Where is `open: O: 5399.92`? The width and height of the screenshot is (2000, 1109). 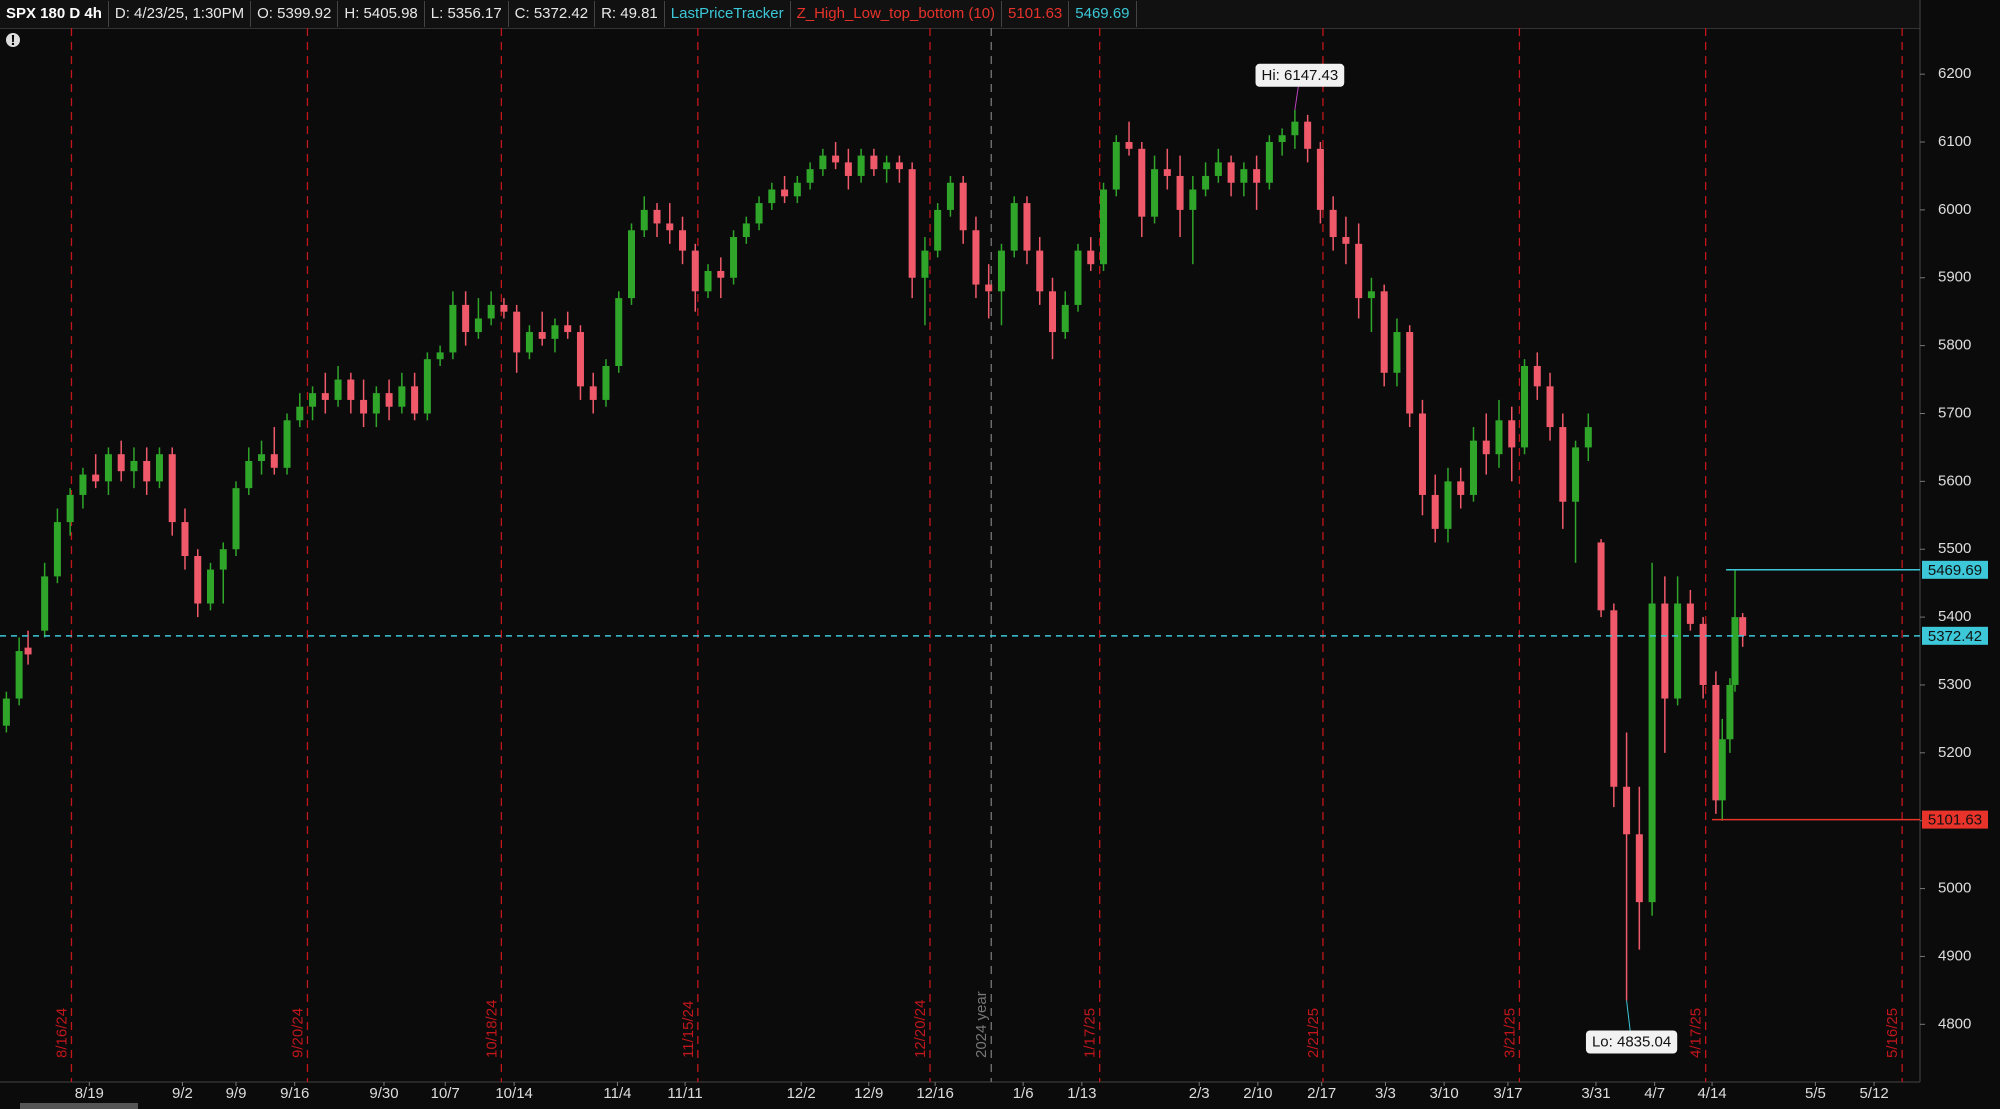 open: O: 5399.92 is located at coordinates (295, 14).